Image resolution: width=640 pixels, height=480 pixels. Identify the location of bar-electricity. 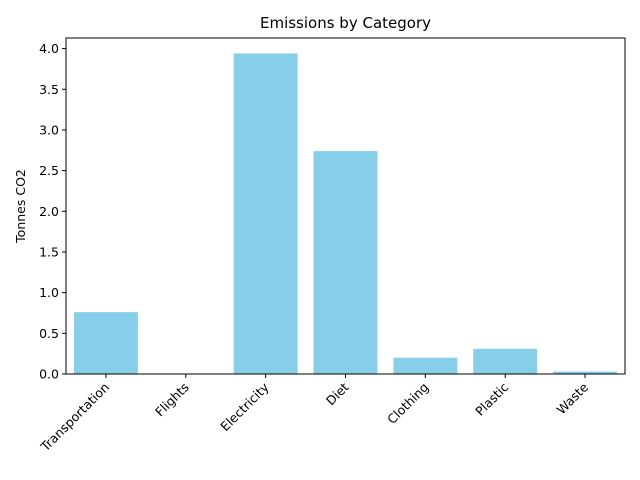
(265, 213).